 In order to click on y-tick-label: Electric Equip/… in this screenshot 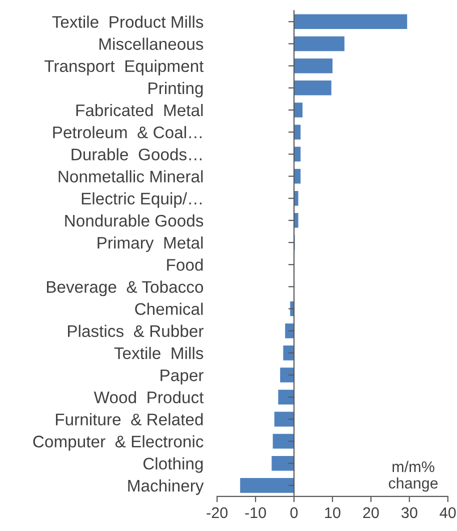, I will do `click(142, 200)`.